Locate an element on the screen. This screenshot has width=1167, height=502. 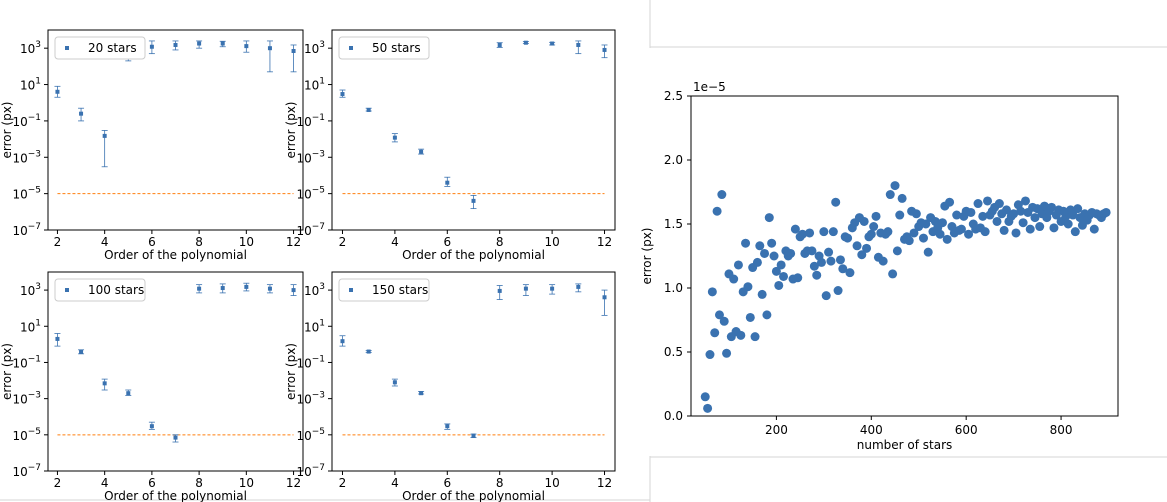
y-tick-label: 10⁻⁷ is located at coordinates (26, 230).